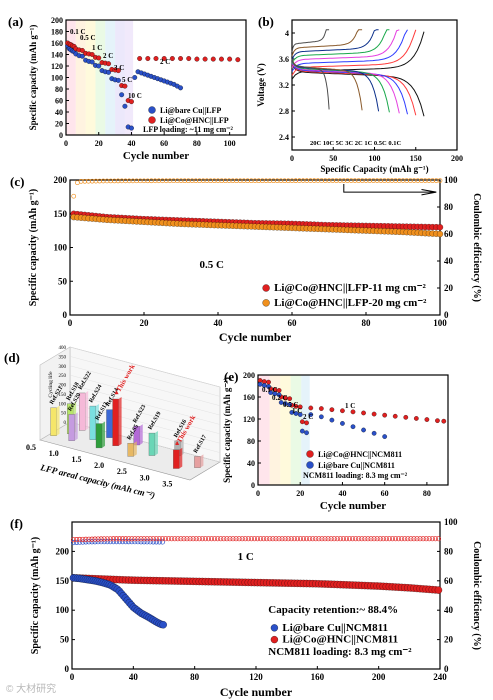 The width and height of the screenshot is (493, 700). I want to click on rate-label: 2 C, so click(308, 417).